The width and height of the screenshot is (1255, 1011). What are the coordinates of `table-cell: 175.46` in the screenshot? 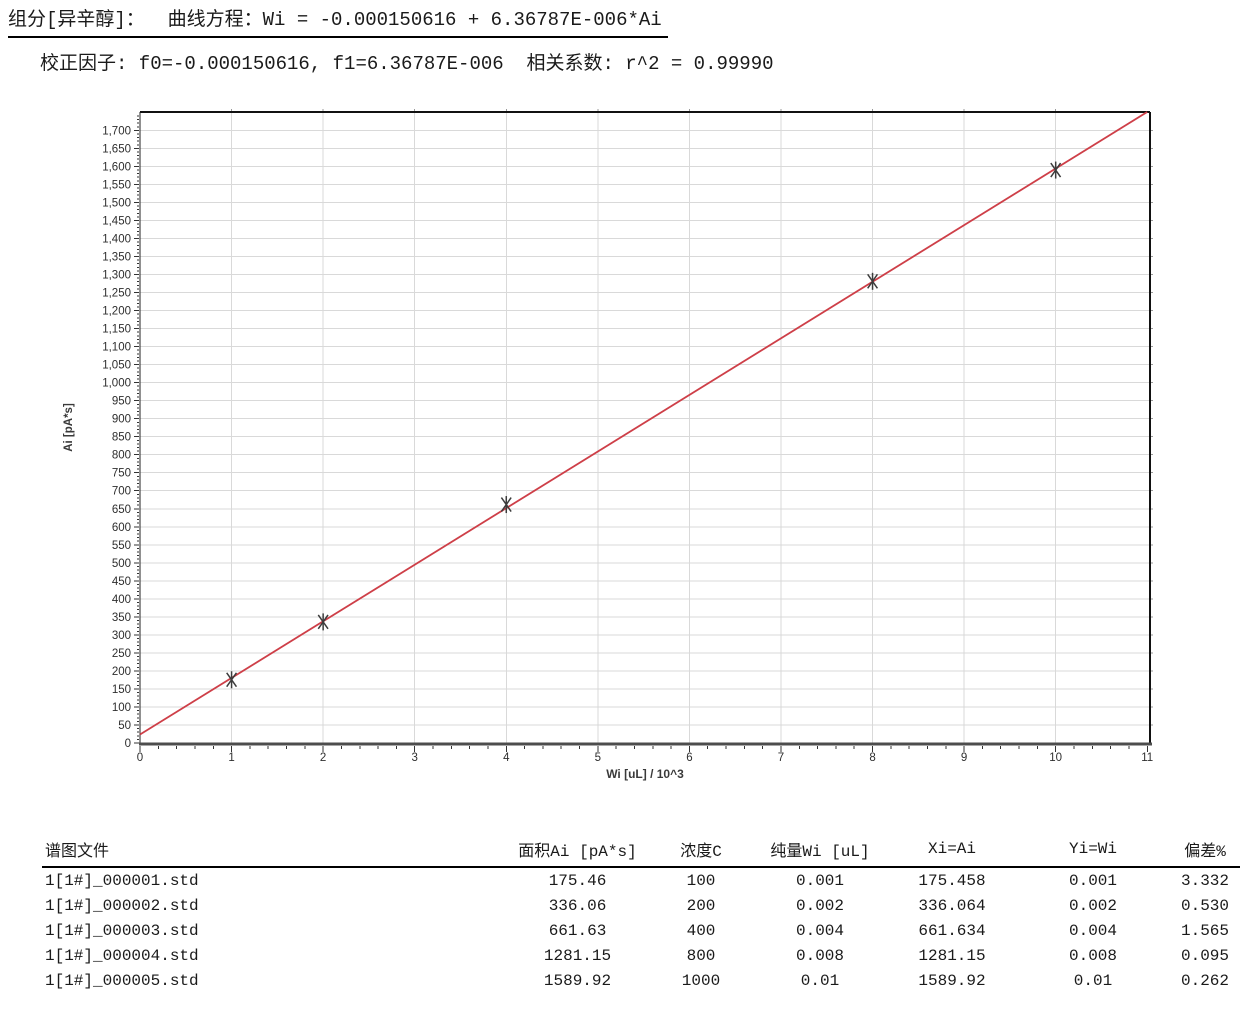 It's located at (577, 881).